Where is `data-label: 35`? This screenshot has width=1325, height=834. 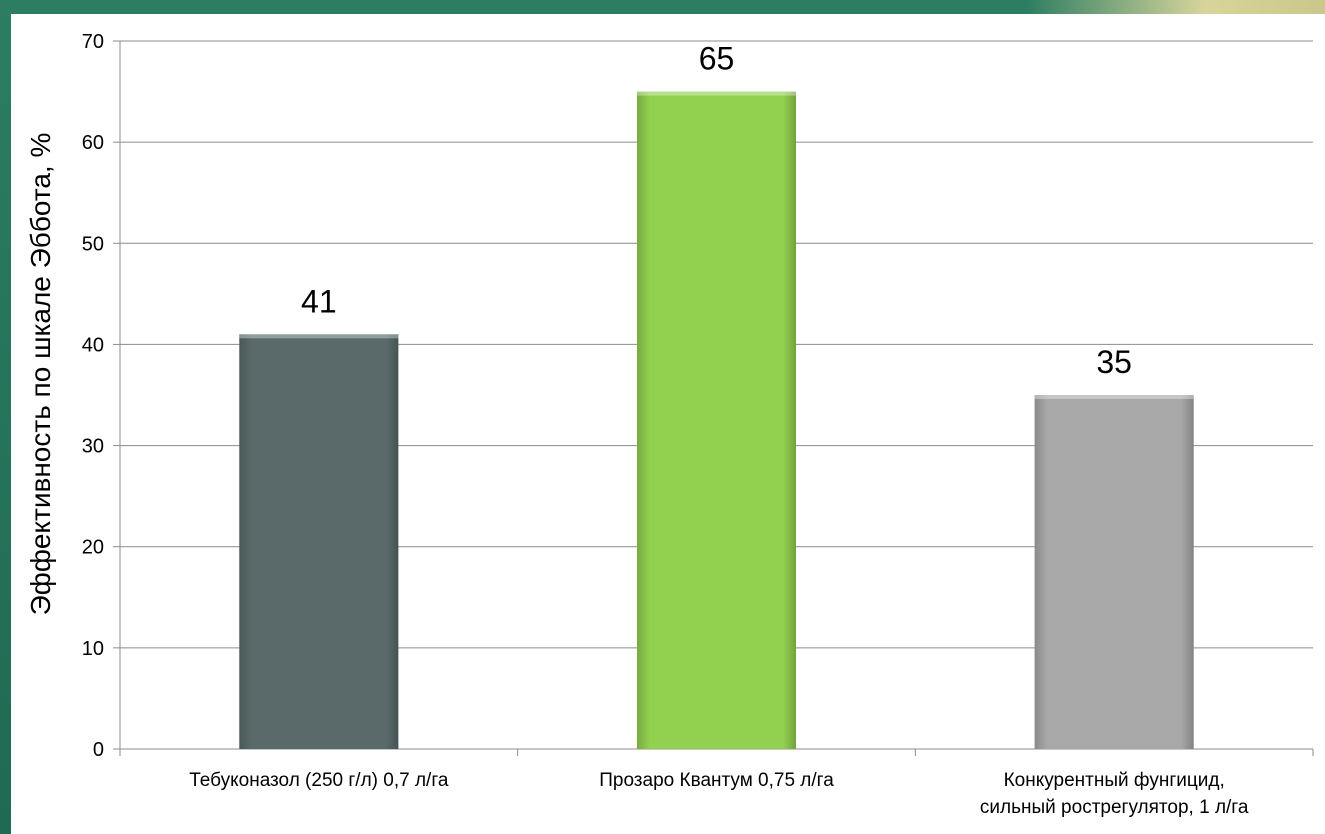
data-label: 35 is located at coordinates (1114, 362).